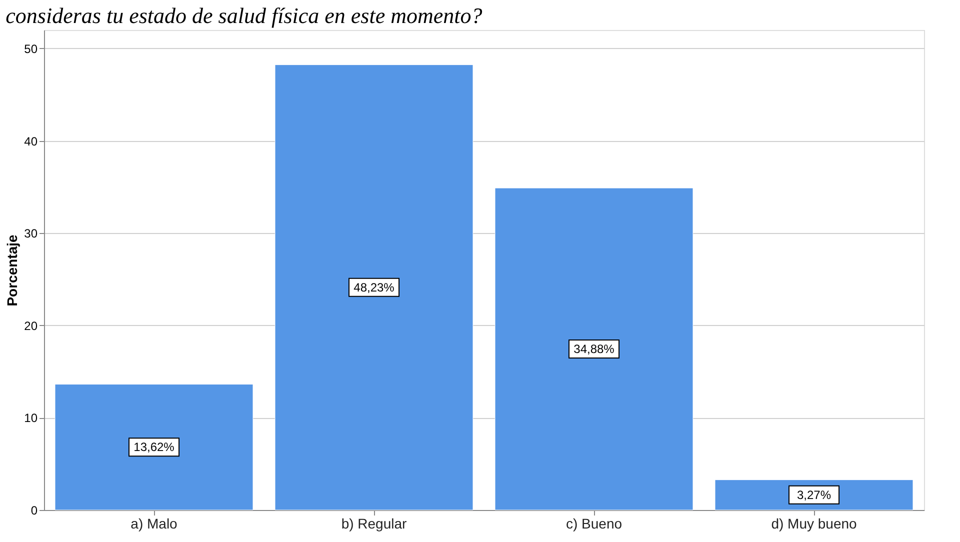 The height and width of the screenshot is (542, 960). What do you see at coordinates (374, 524) in the screenshot?
I see `x-tick-label: b) Regular` at bounding box center [374, 524].